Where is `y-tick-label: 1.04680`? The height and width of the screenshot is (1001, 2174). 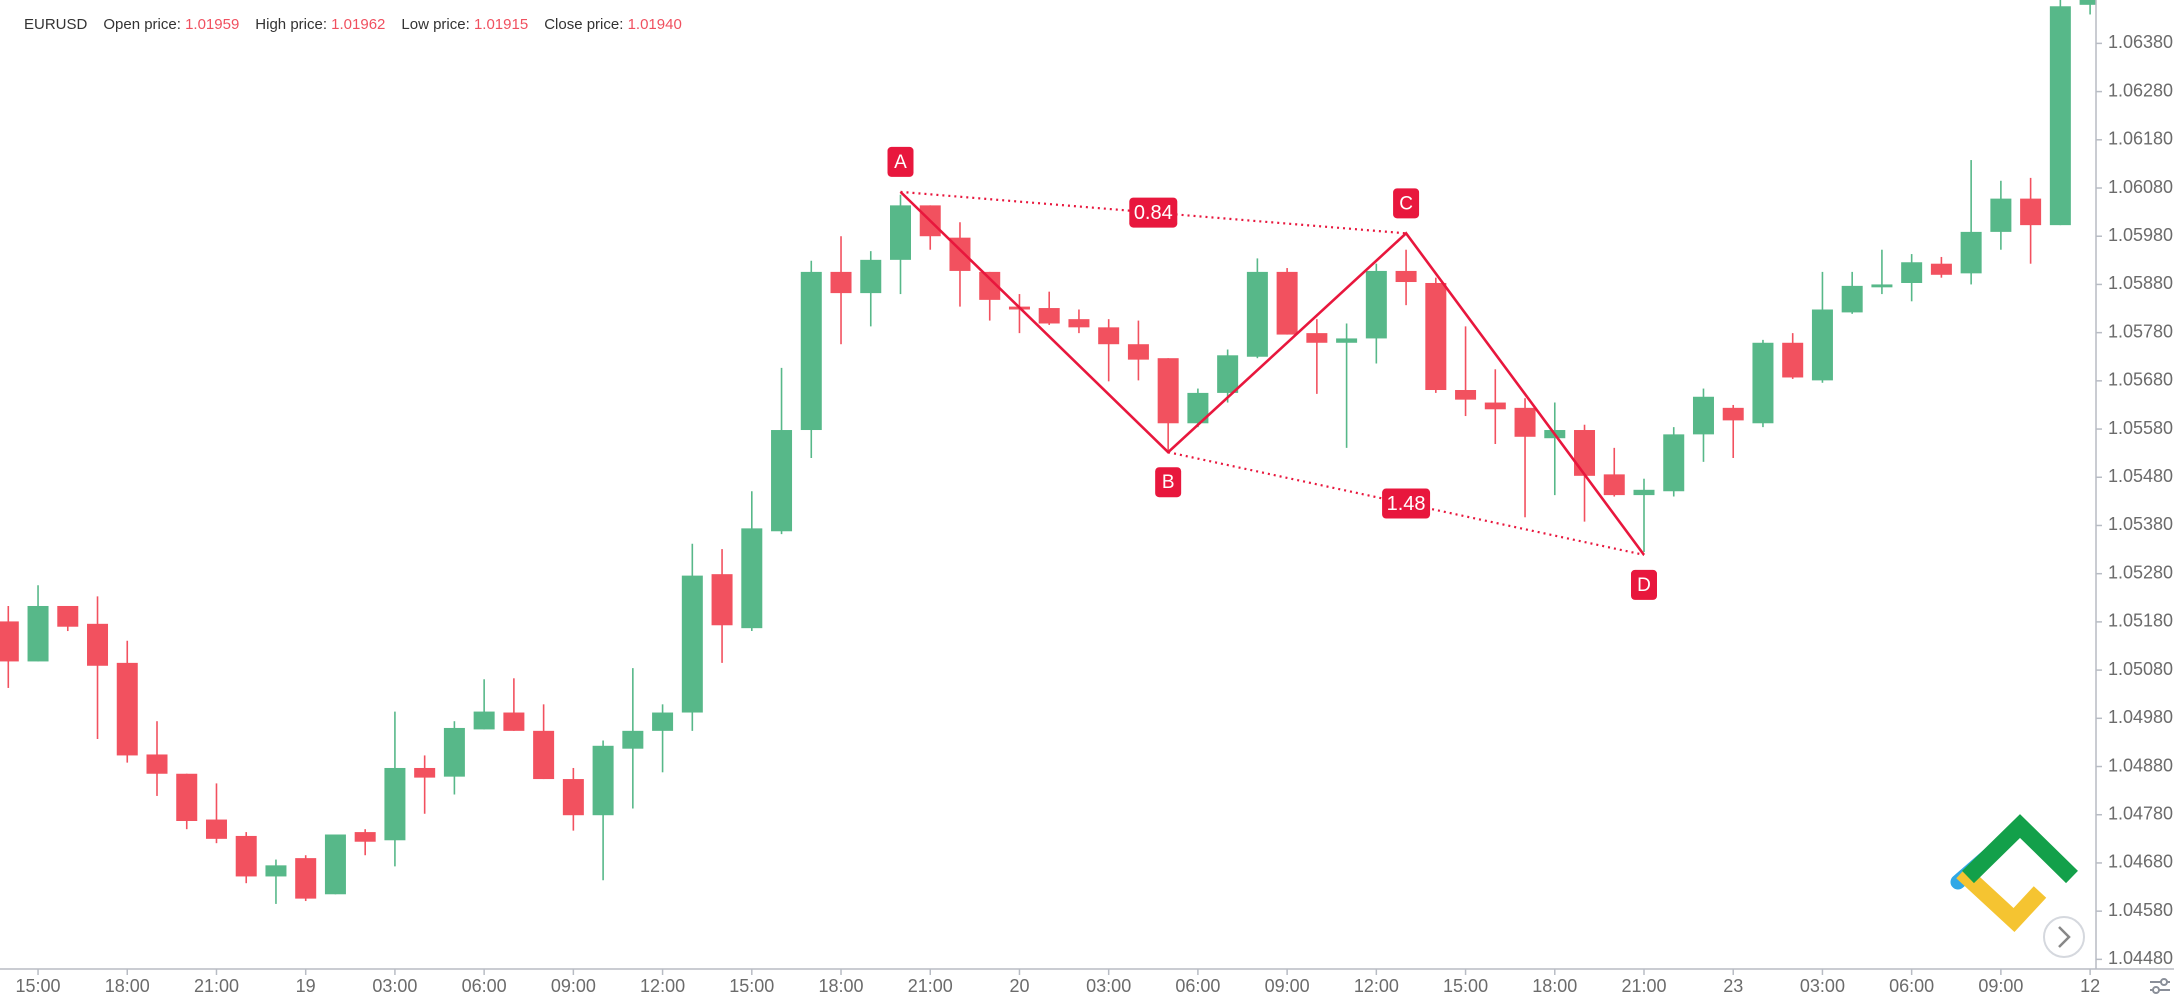 y-tick-label: 1.04680 is located at coordinates (2140, 862).